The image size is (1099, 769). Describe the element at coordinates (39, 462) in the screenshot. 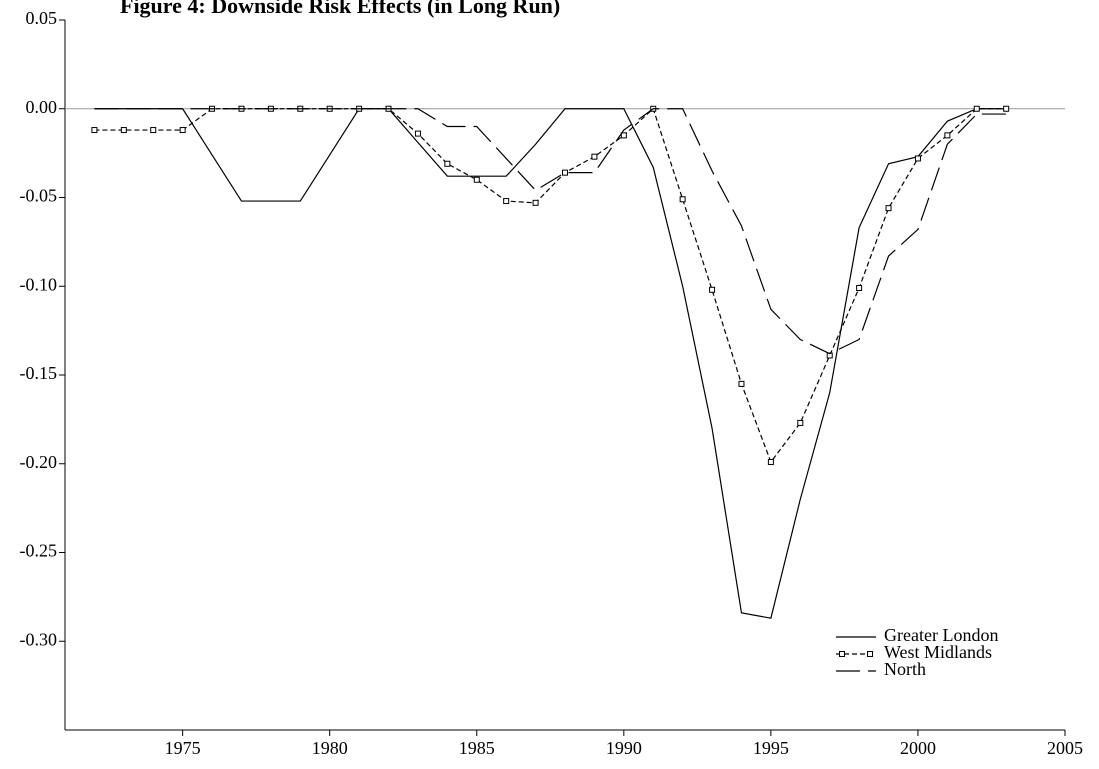

I see `y-tick-label: -0.20` at that location.